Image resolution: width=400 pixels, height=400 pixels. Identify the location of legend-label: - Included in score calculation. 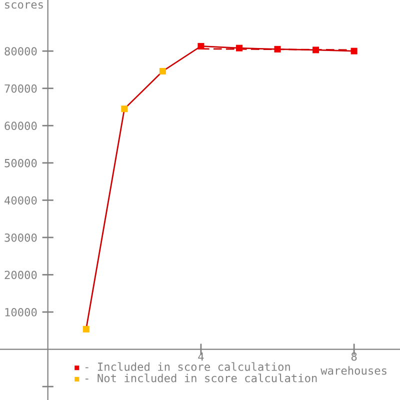
(187, 366).